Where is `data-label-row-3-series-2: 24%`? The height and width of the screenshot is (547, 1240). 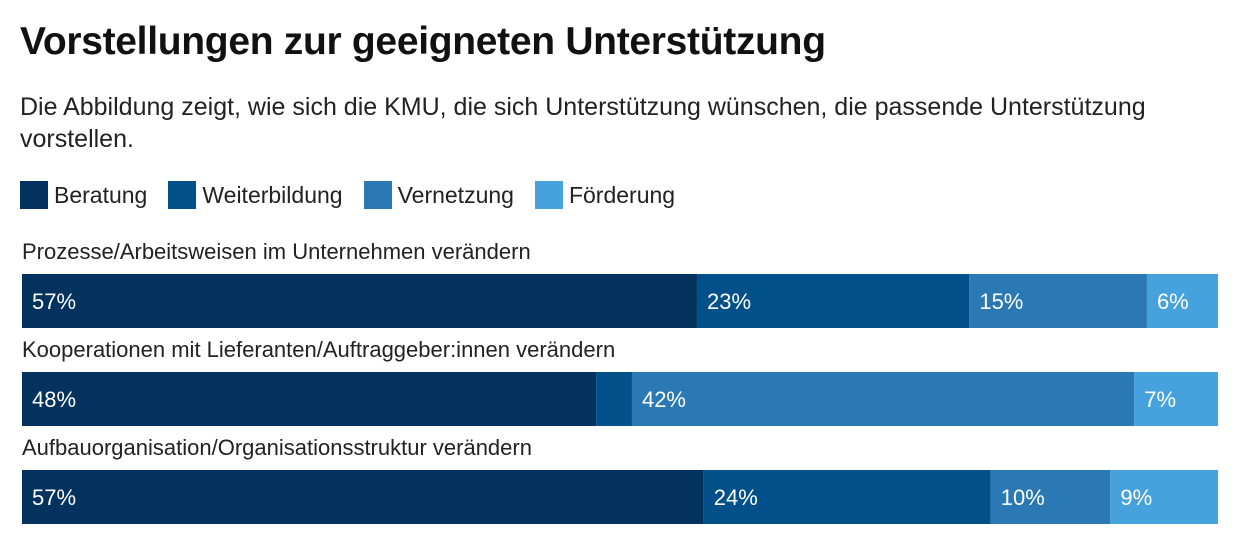
data-label-row-3-series-2: 24% is located at coordinates (736, 497).